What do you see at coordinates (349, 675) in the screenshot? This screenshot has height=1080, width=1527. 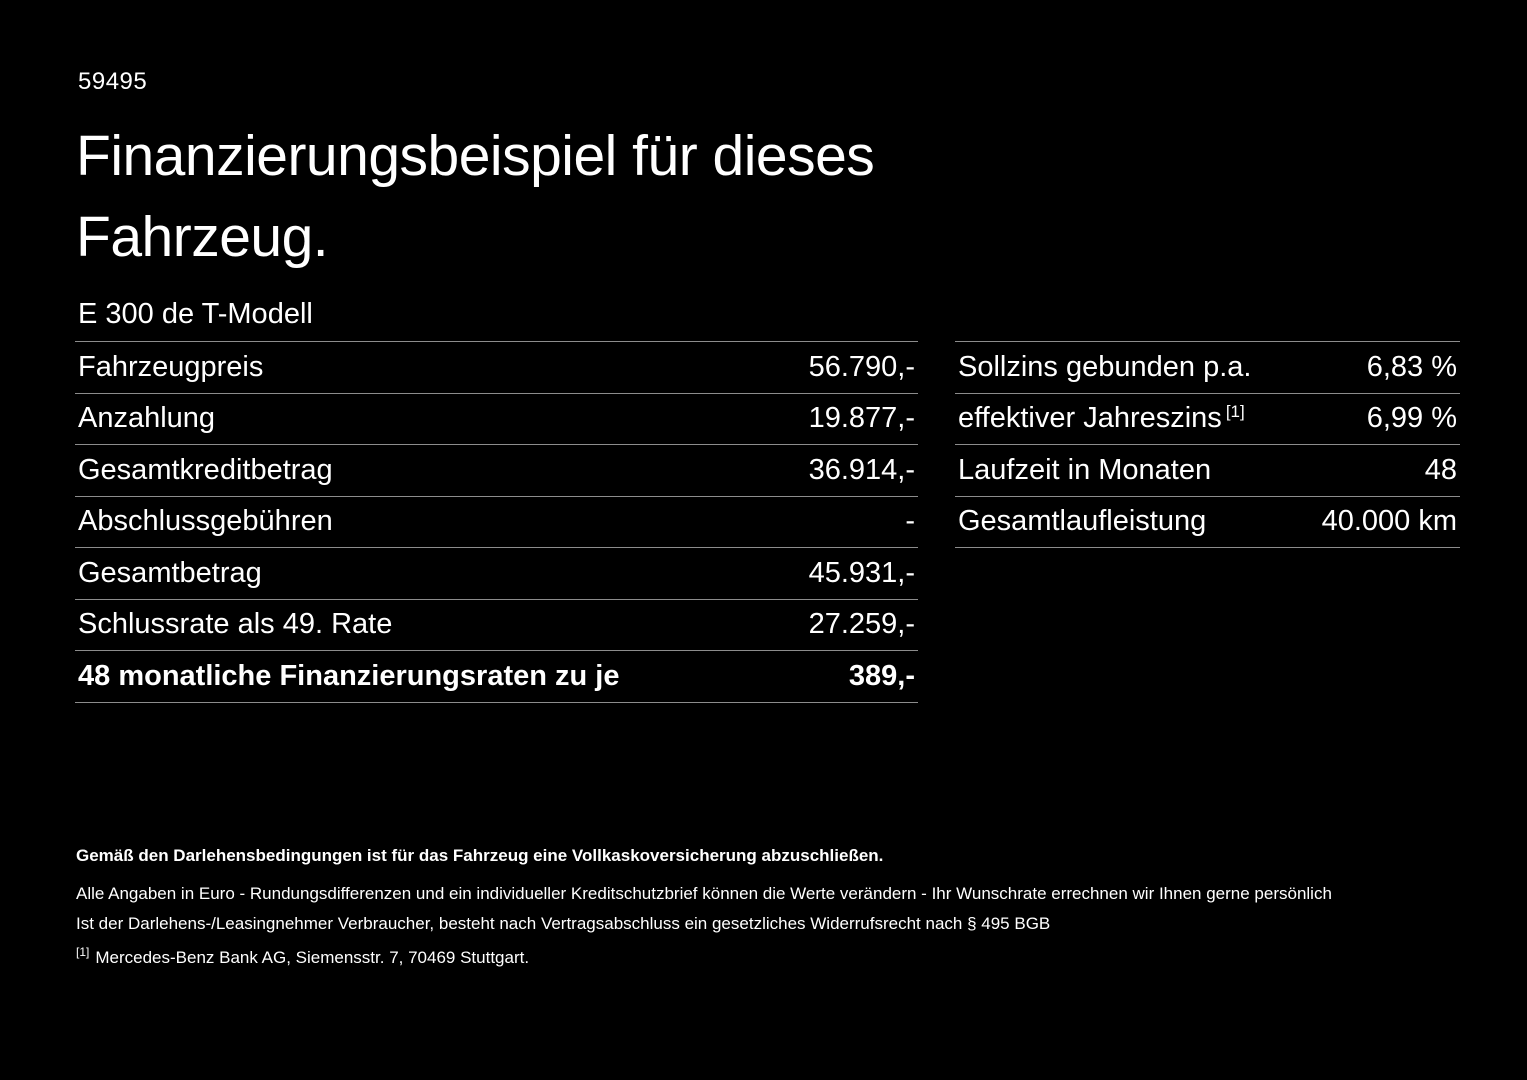 I see `row-label: 48 monatliche Finanzierungsraten zu je` at bounding box center [349, 675].